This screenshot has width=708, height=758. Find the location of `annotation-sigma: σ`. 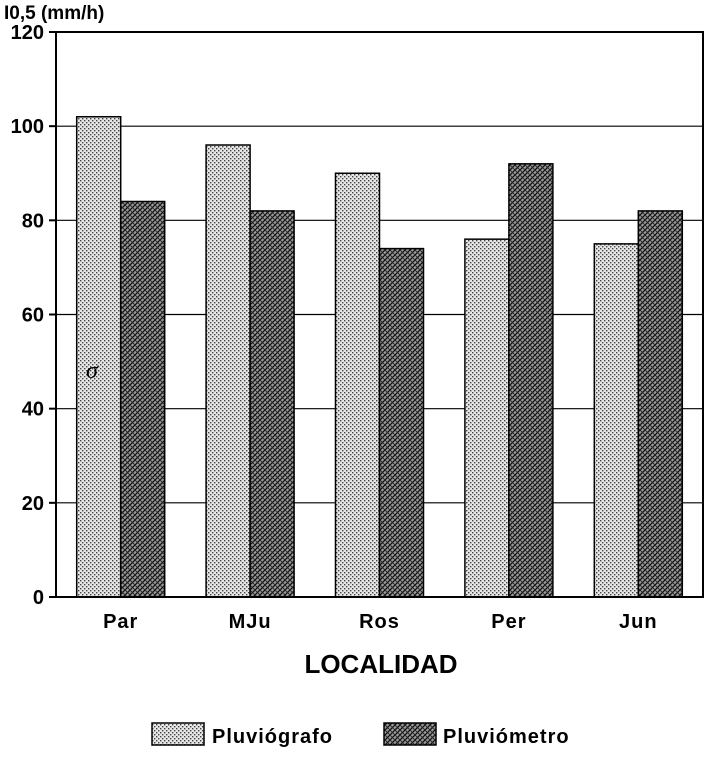

annotation-sigma: σ is located at coordinates (92, 371).